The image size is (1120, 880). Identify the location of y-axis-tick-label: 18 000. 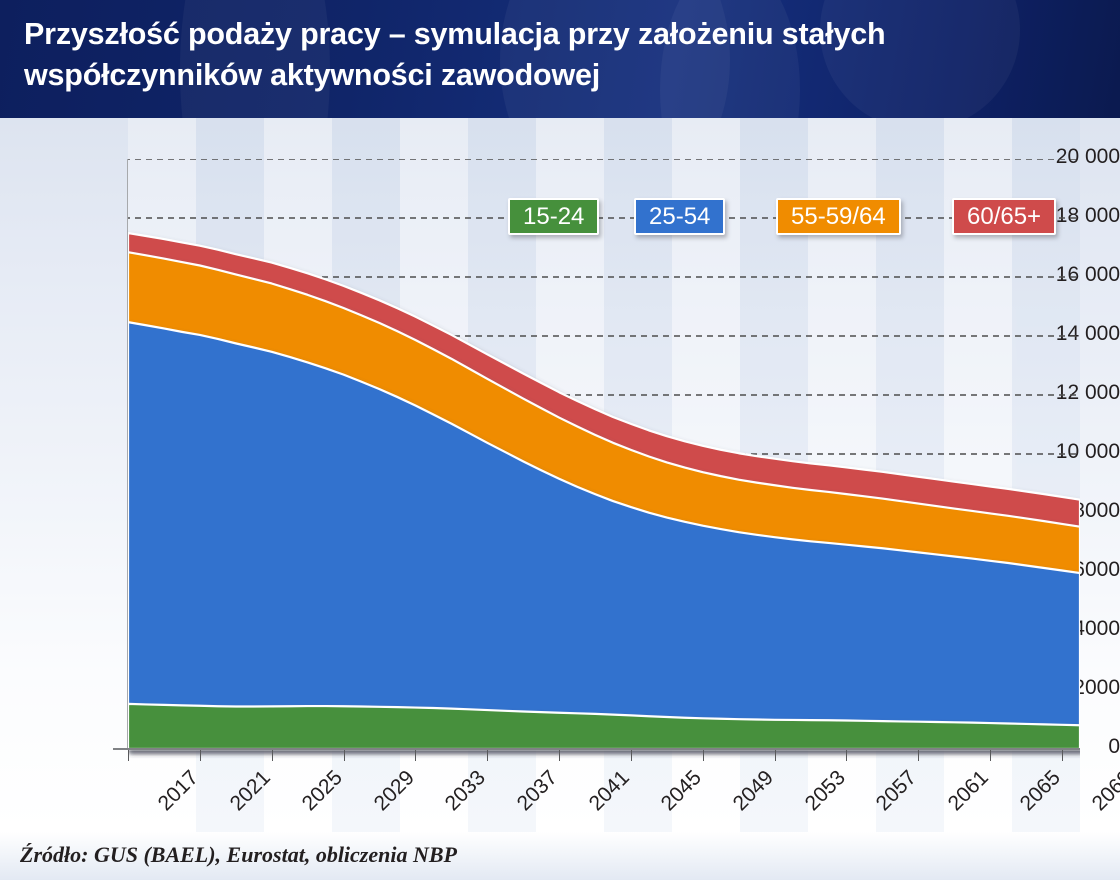
(1087, 215).